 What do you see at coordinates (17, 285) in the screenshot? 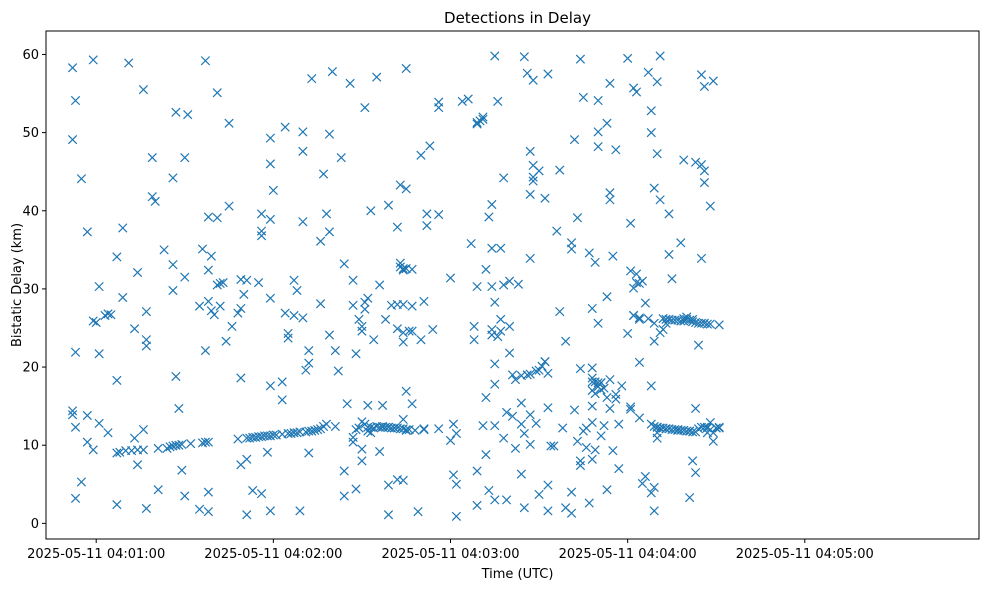
I see `y-axis-label: Bistatic Delay (km)` at bounding box center [17, 285].